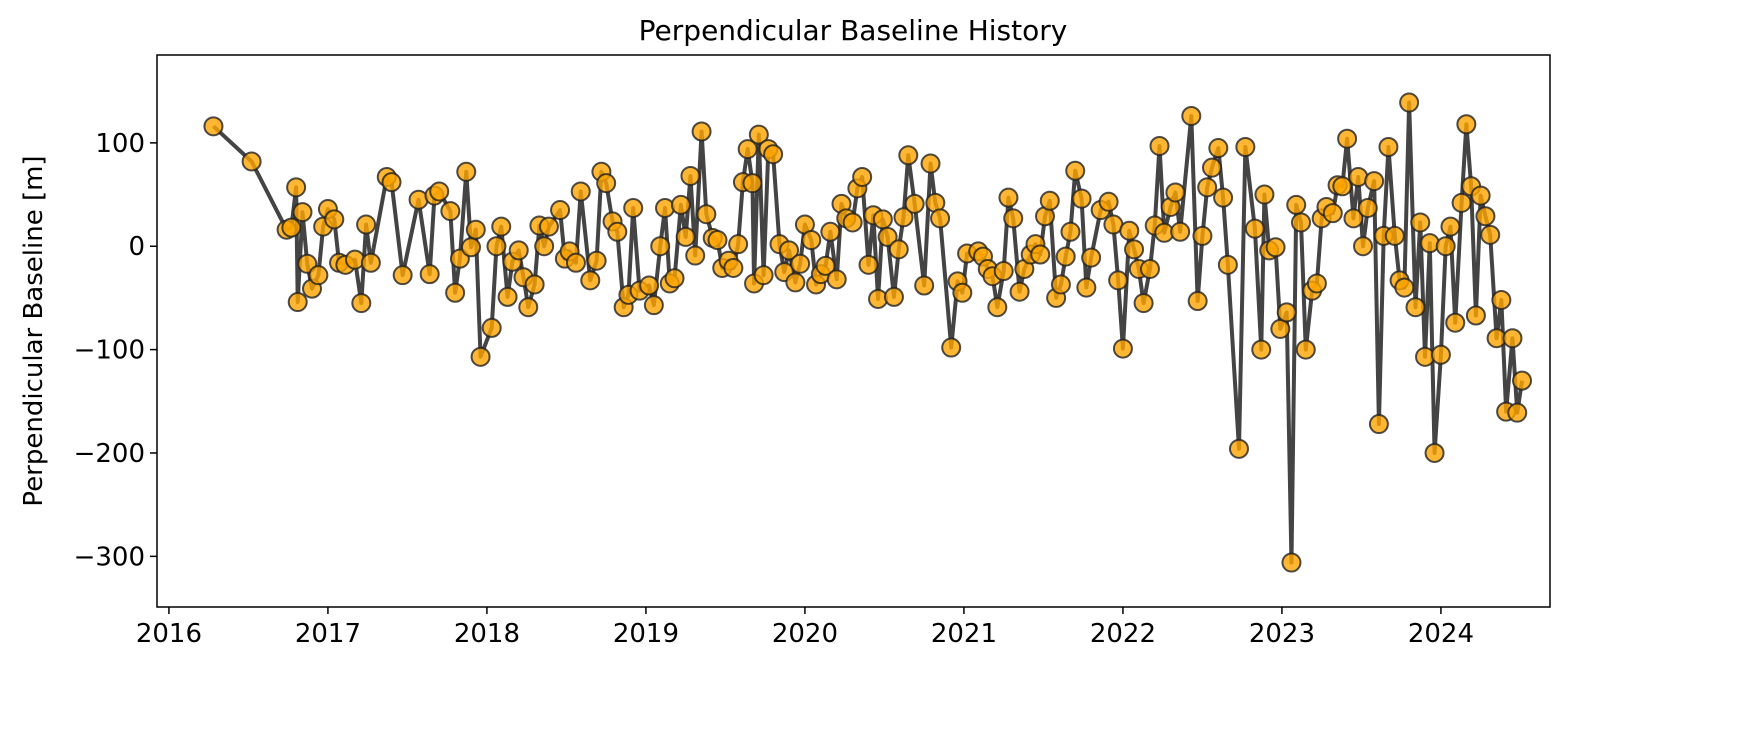  Describe the element at coordinates (169, 634) in the screenshot. I see `x-tick-label: 2016` at that location.